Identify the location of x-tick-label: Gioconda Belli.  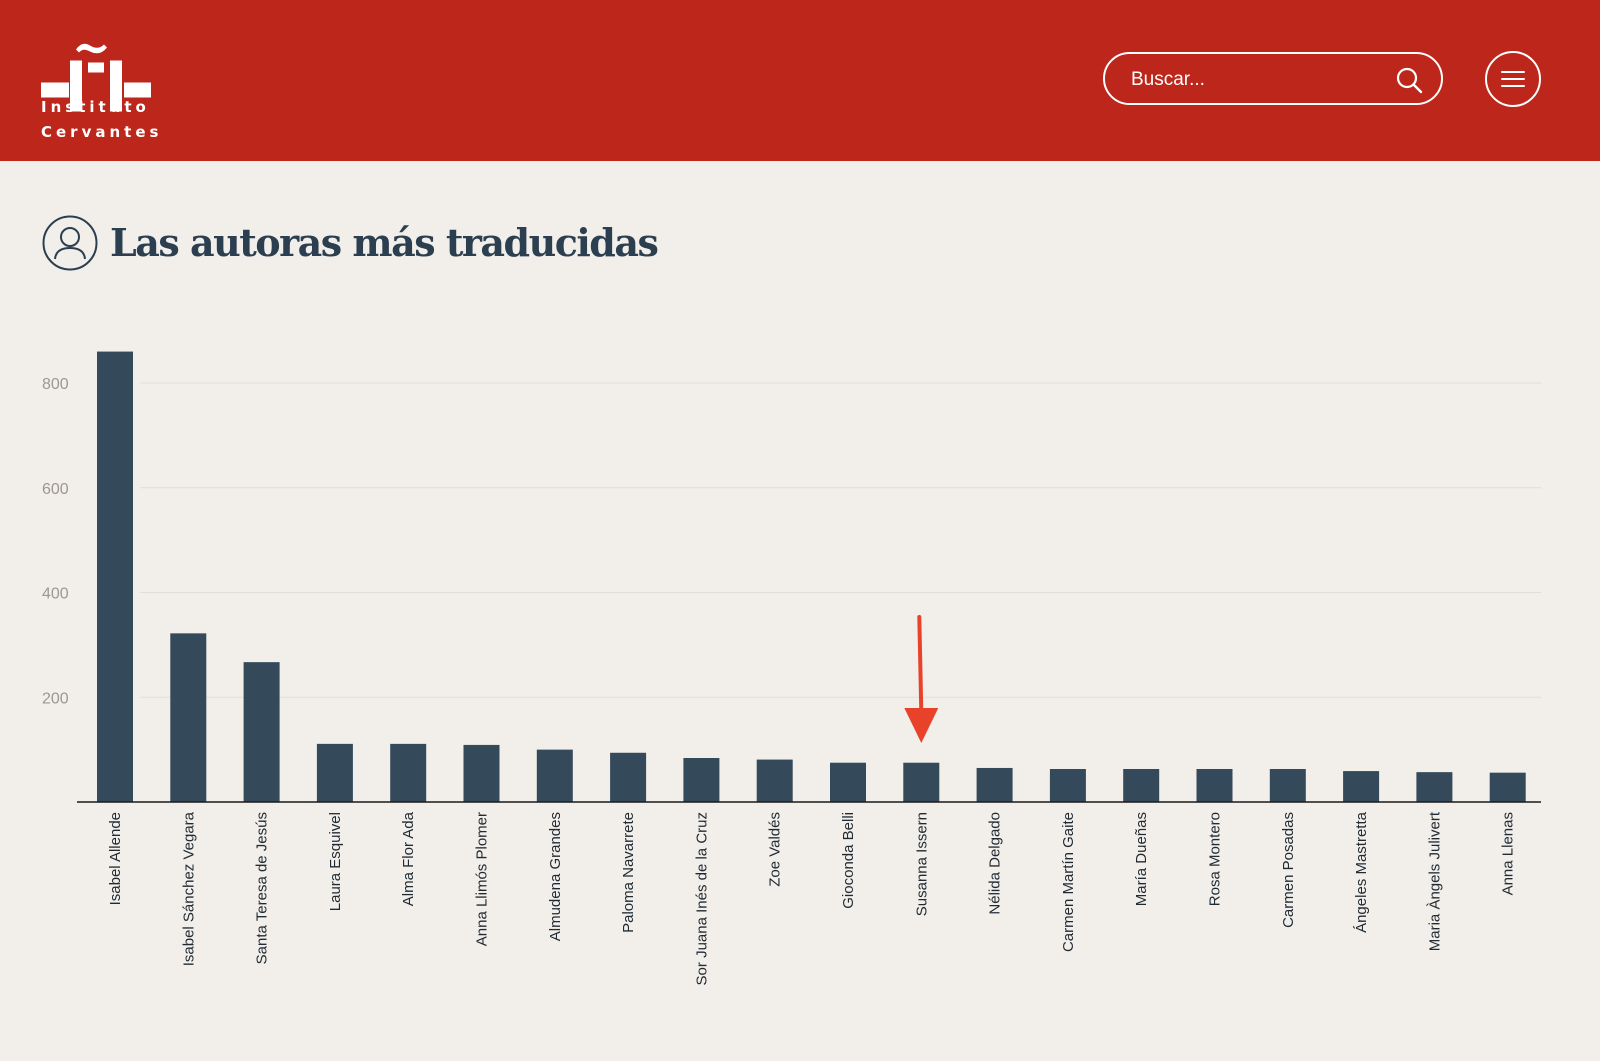
(848, 860).